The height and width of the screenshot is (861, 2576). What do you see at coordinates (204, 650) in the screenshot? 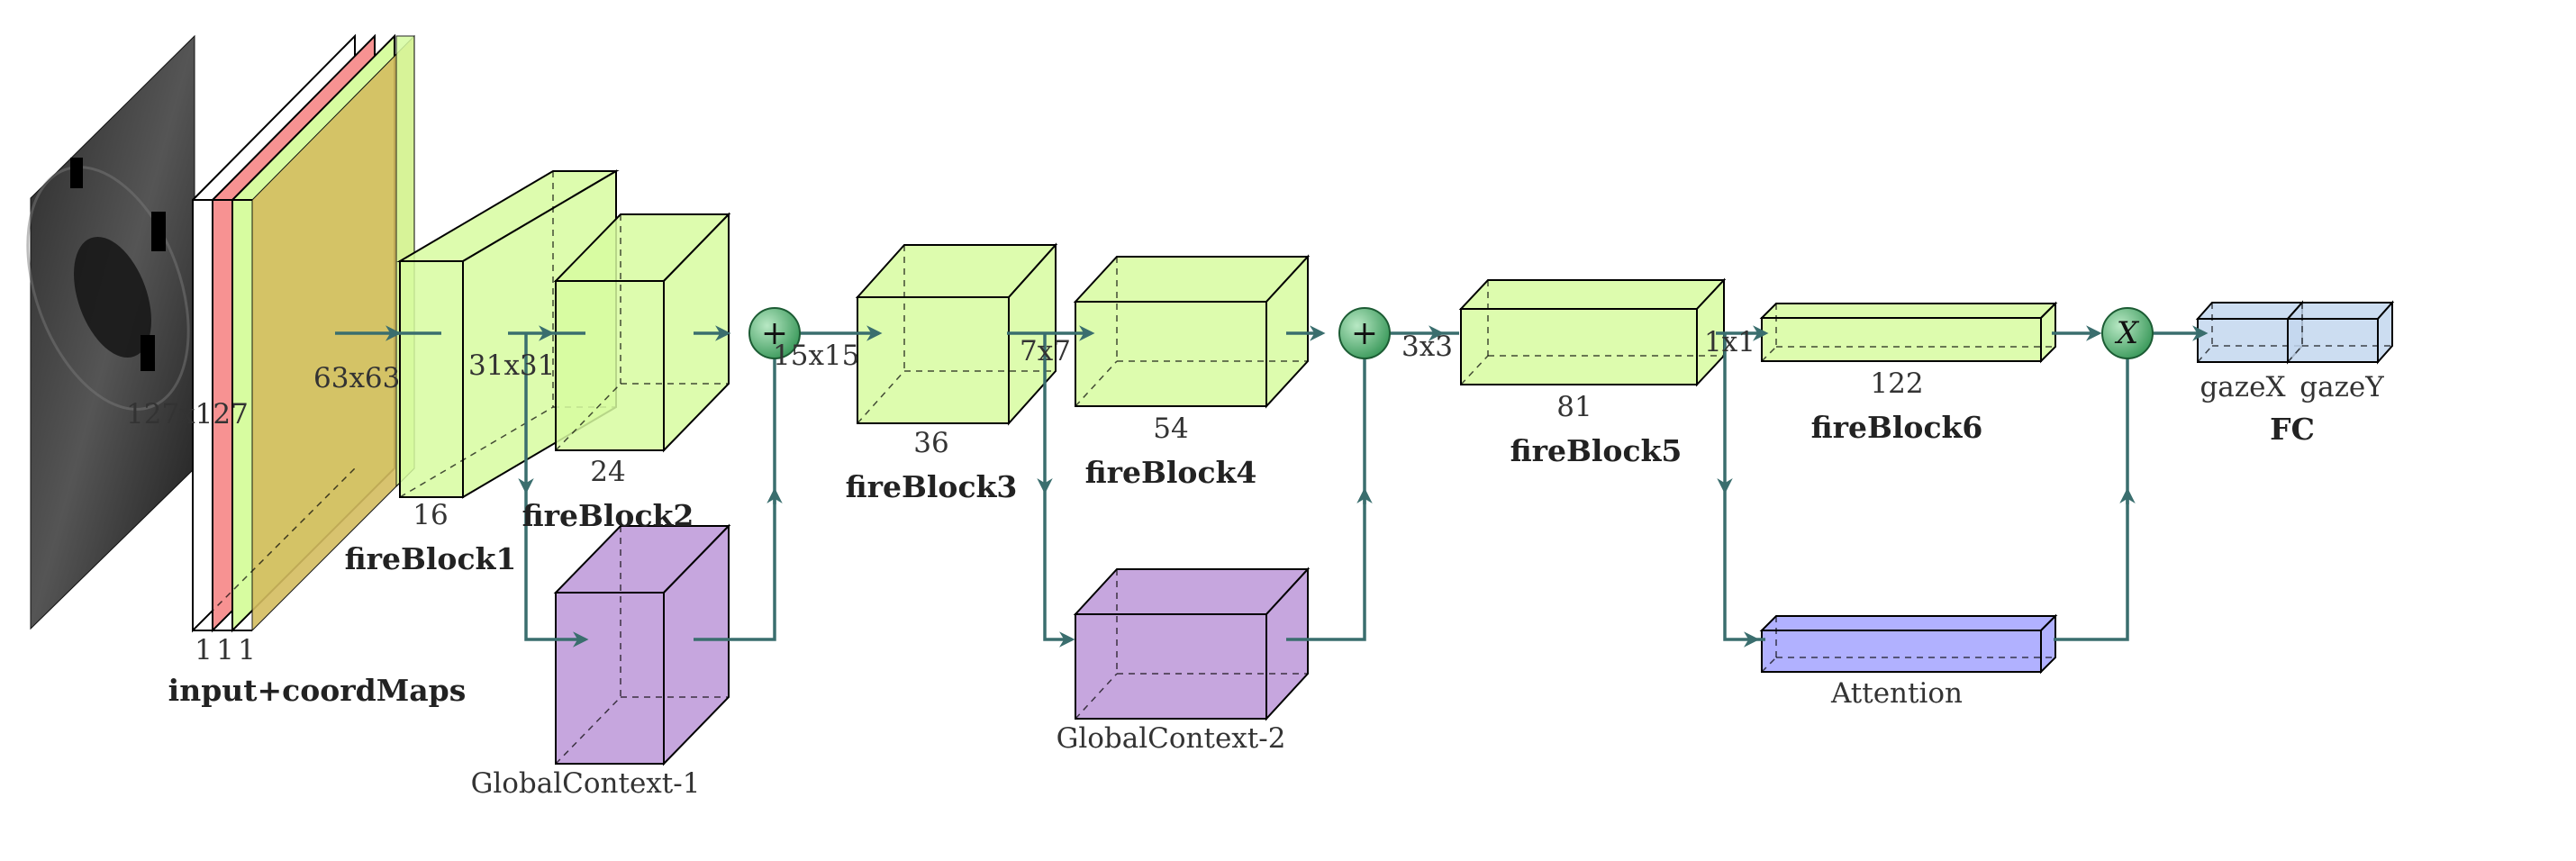
I see `channel-label-1: 1` at bounding box center [204, 650].